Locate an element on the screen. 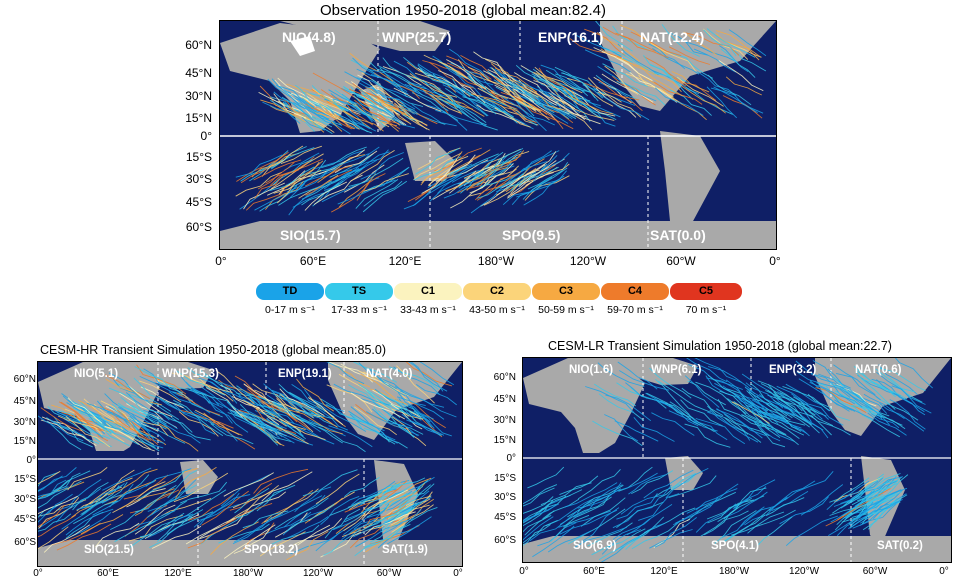  hr-basin-sio: SIO(21.5) is located at coordinates (109, 550).